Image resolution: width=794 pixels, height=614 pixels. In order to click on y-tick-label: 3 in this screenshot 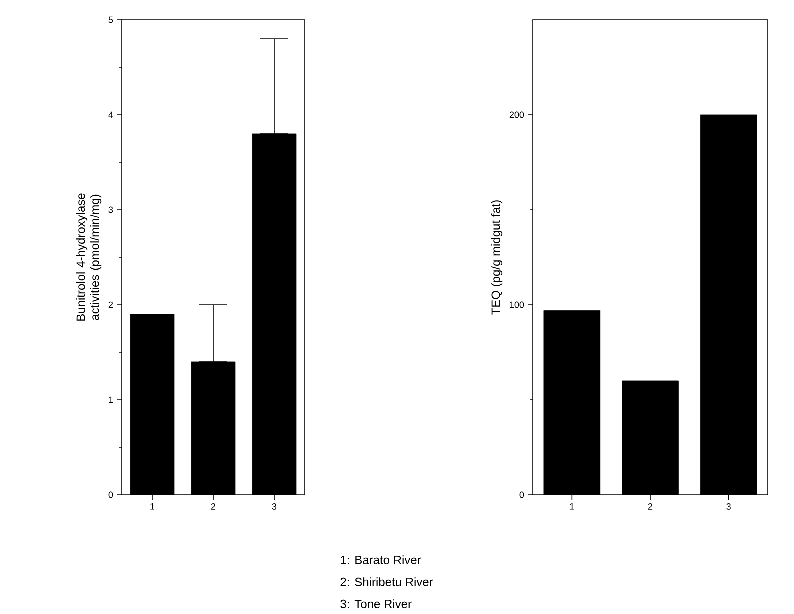, I will do `click(111, 210)`.